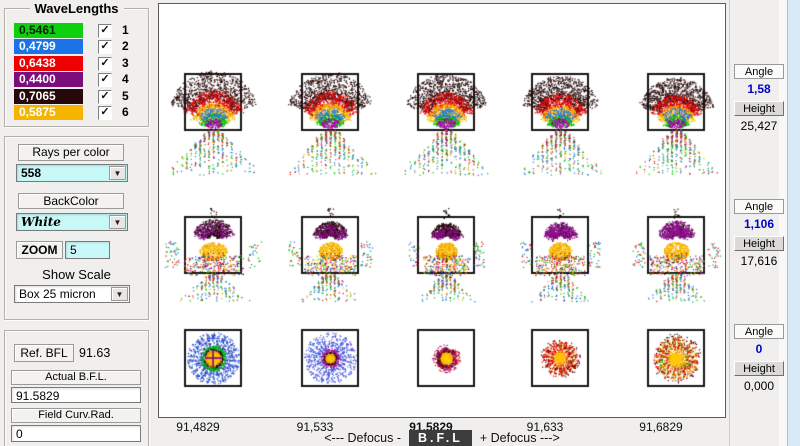 Image resolution: width=800 pixels, height=446 pixels. I want to click on window-edge-strip, so click(793, 223).